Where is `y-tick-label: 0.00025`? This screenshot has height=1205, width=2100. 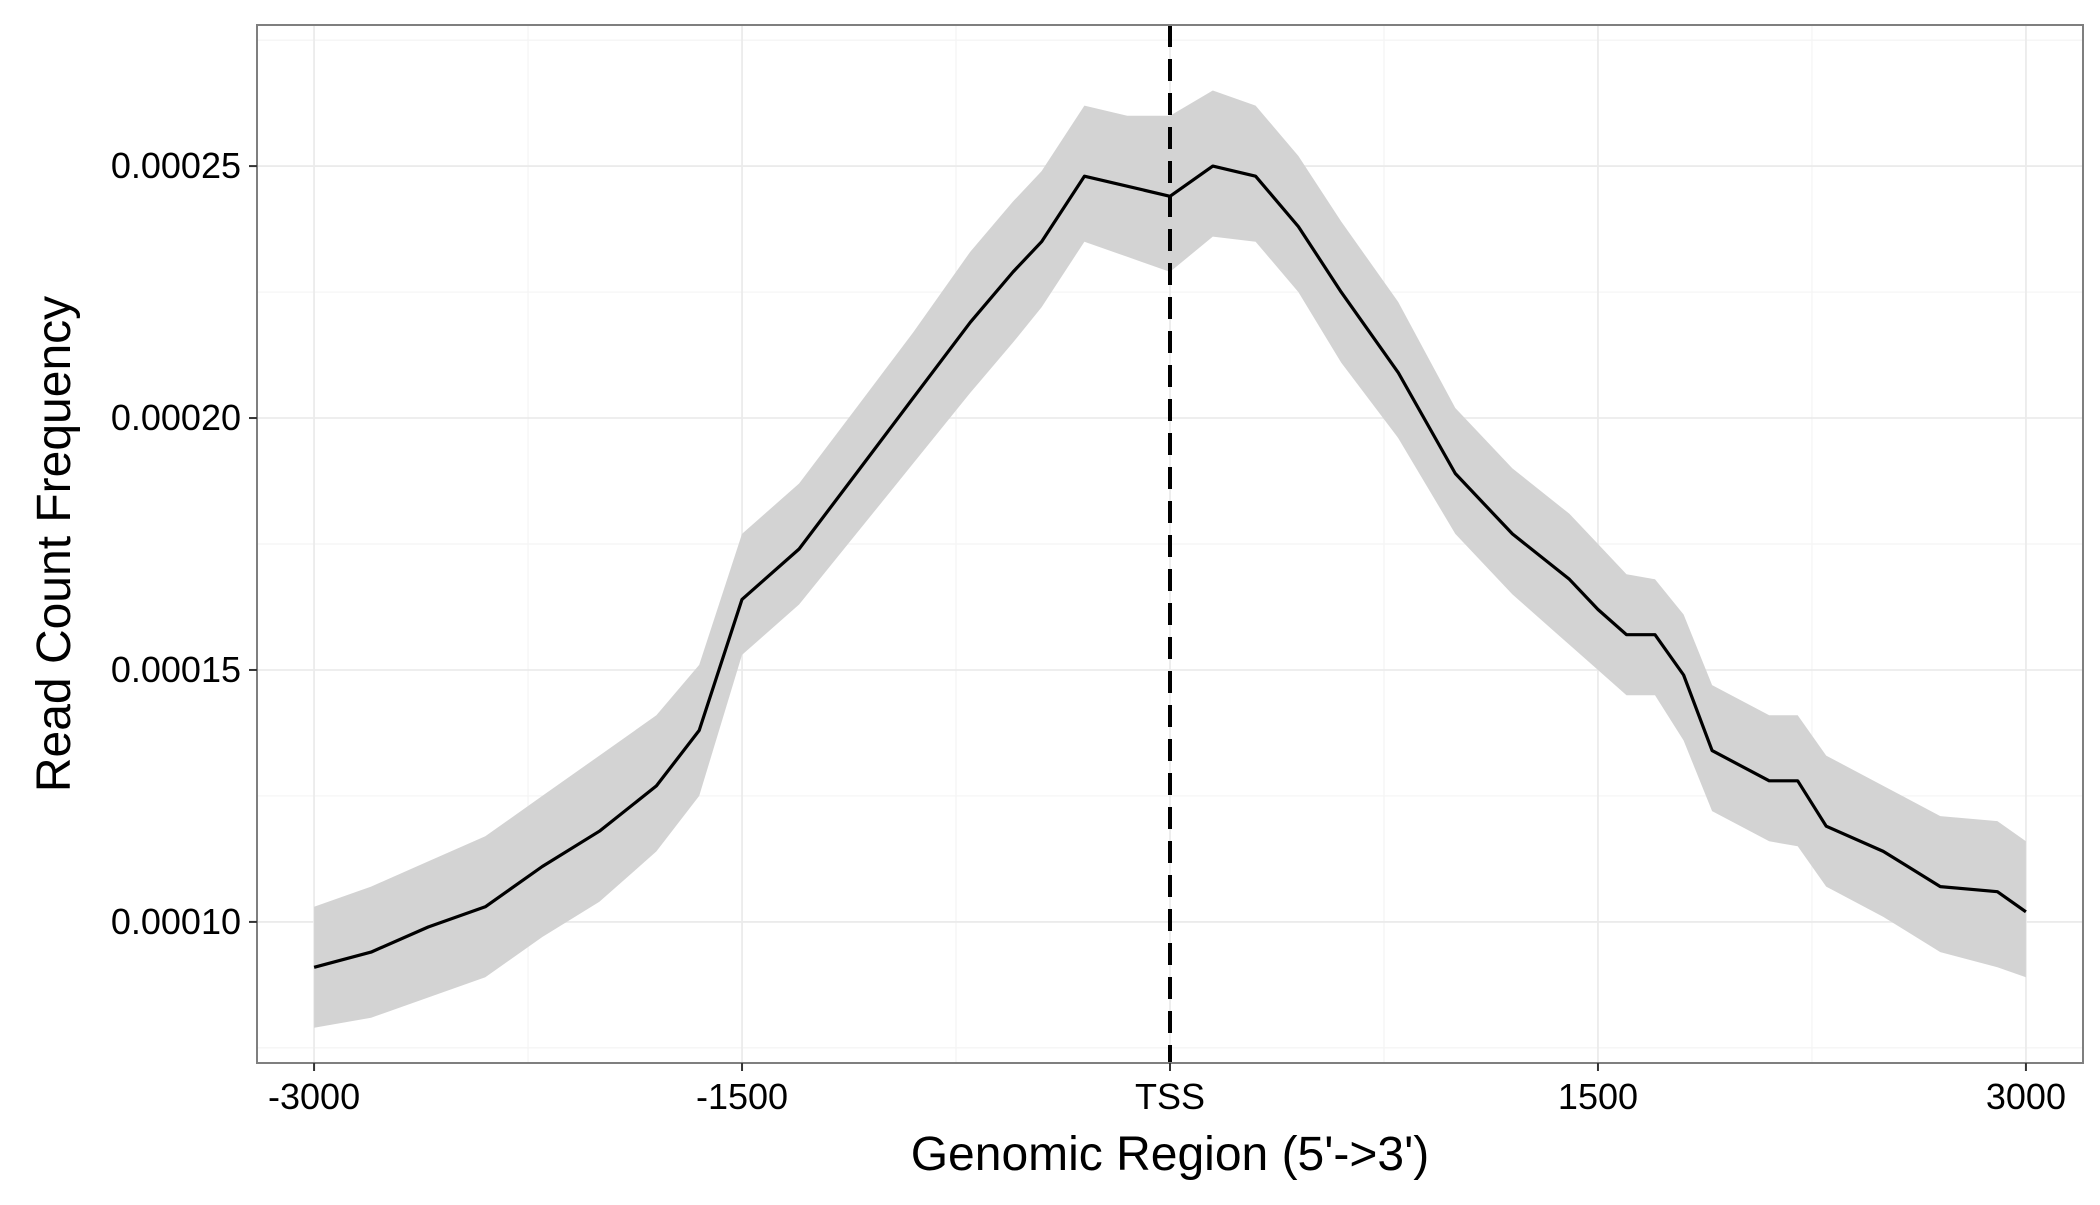 y-tick-label: 0.00025 is located at coordinates (176, 165).